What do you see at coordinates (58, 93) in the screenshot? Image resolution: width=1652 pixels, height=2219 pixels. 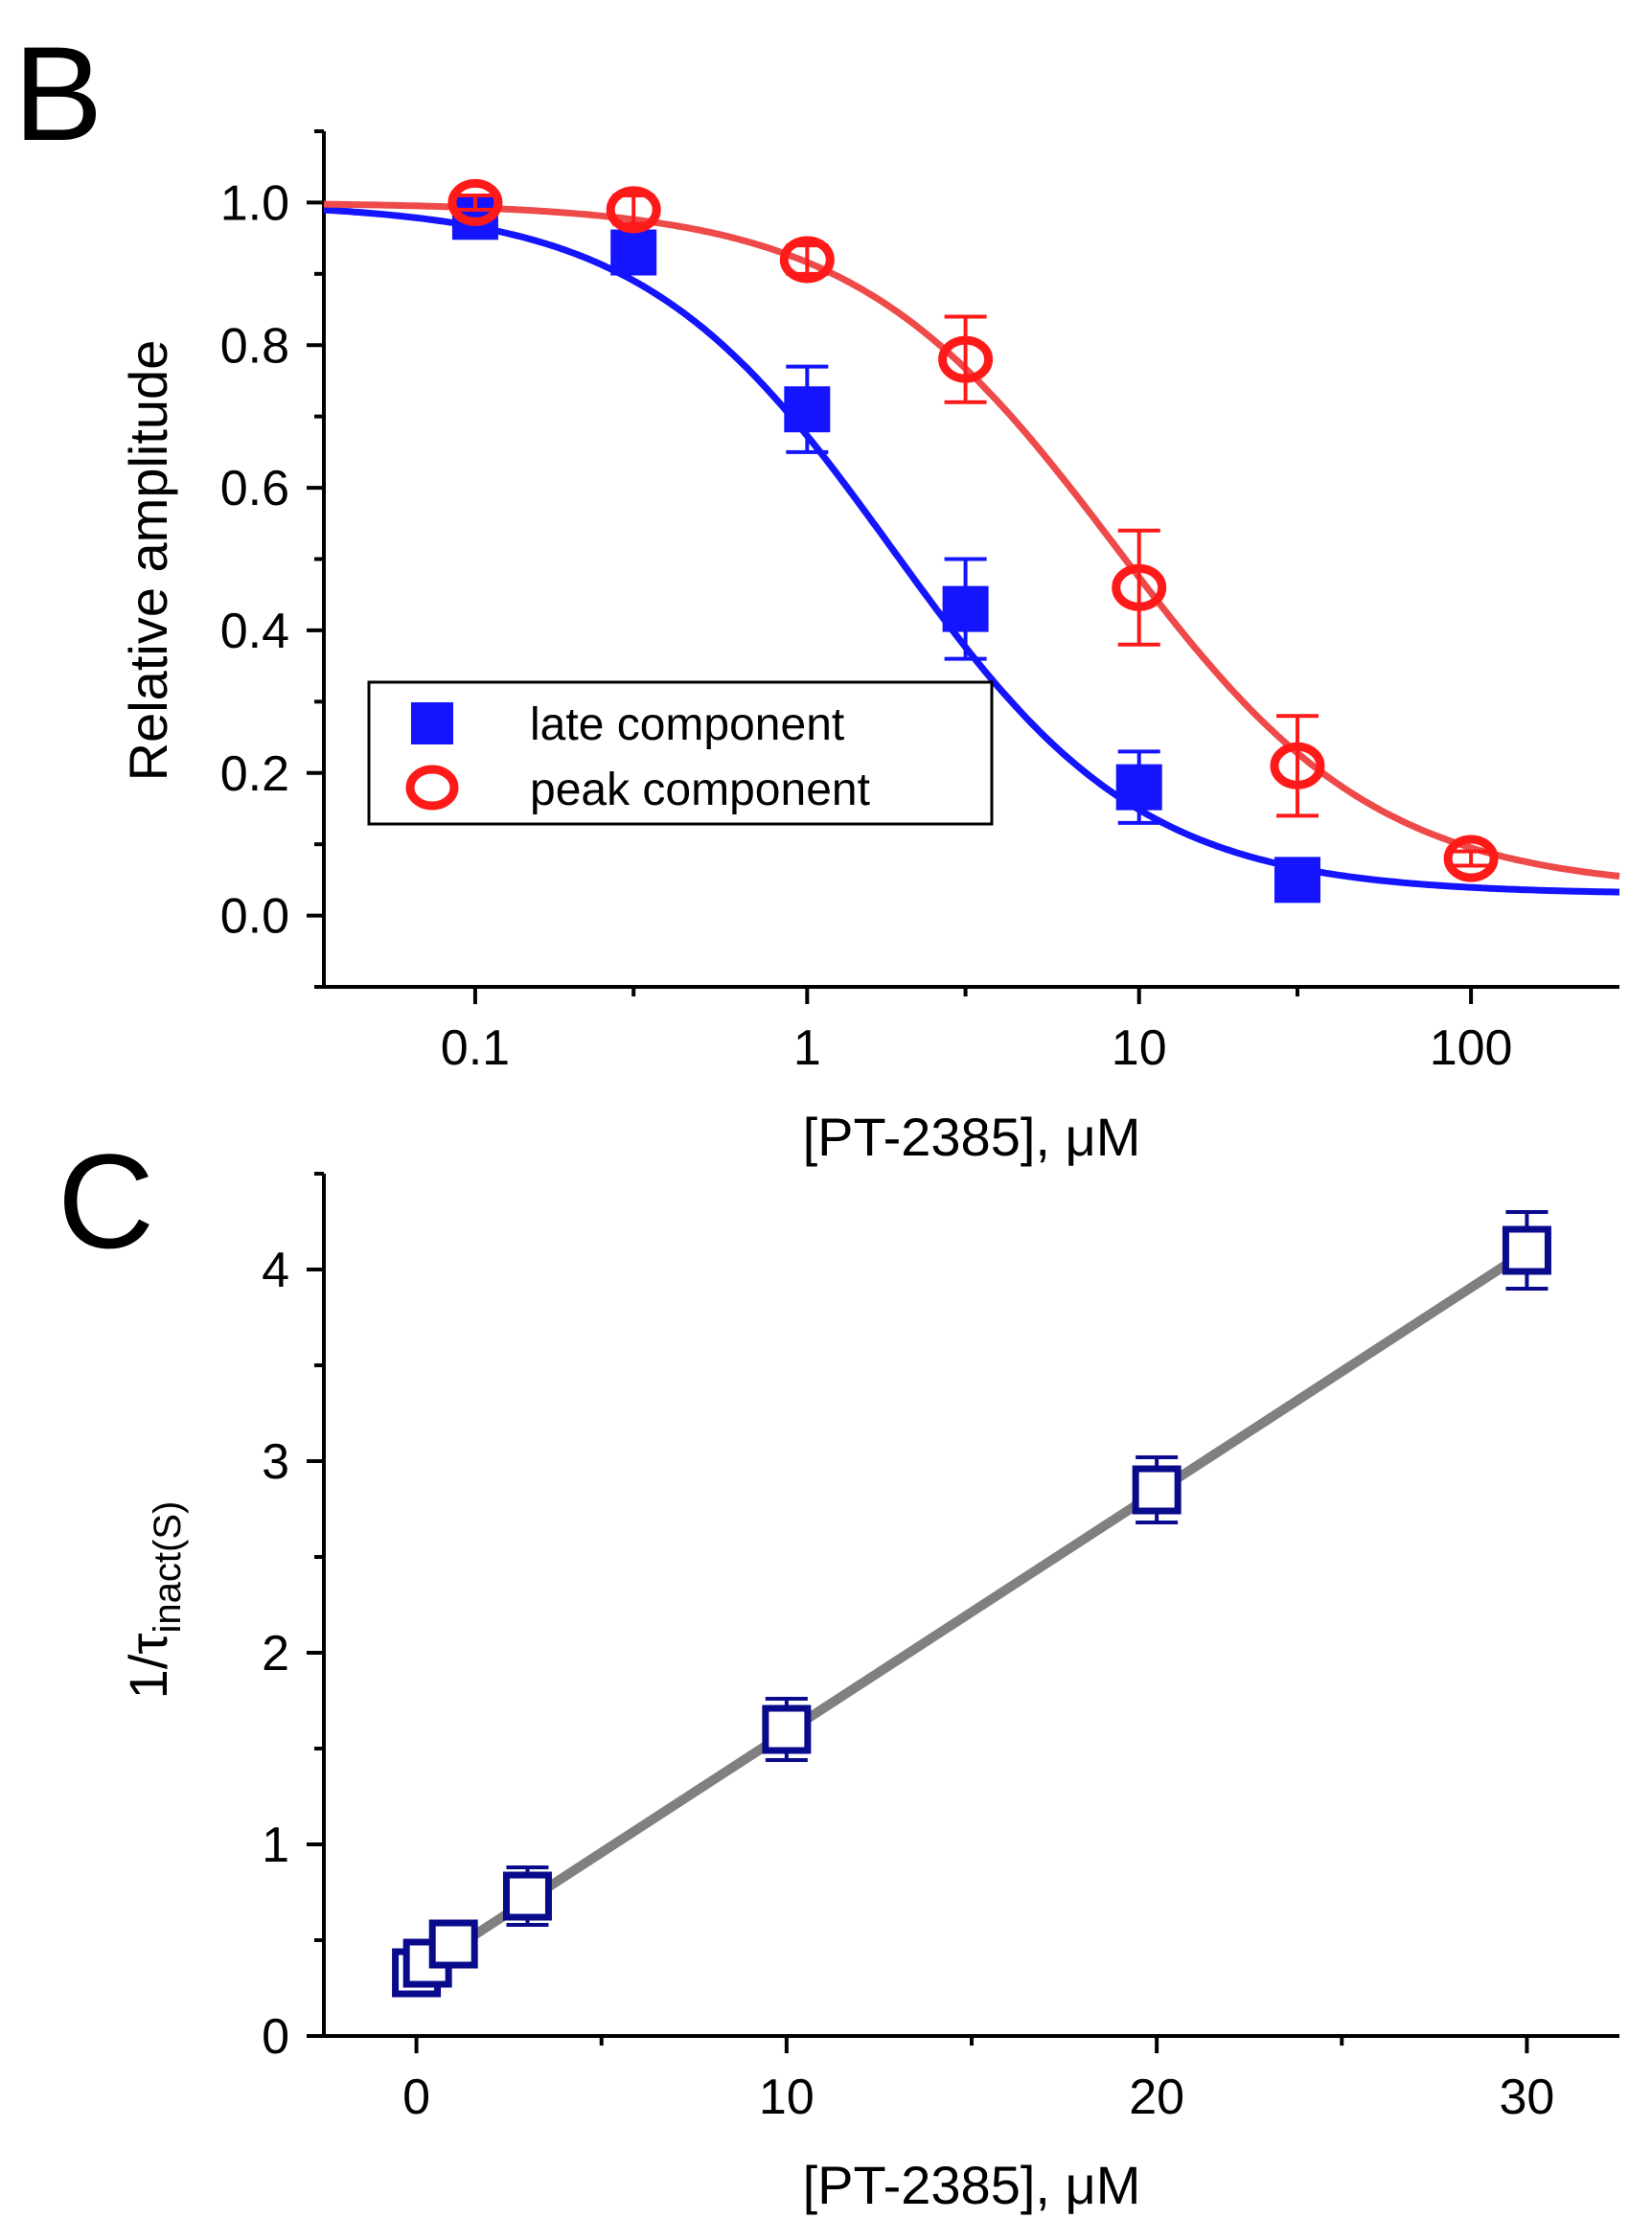 I see `panel-b-label: B` at bounding box center [58, 93].